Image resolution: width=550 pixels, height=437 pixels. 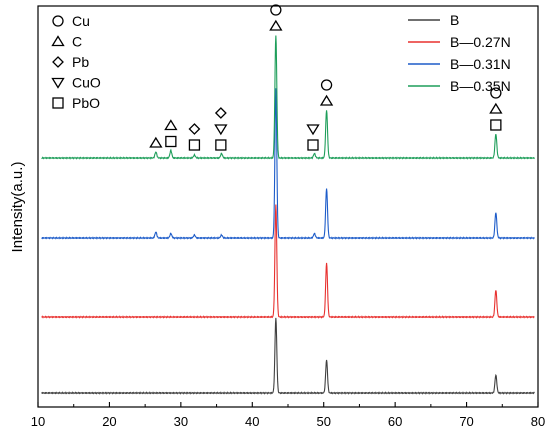 What do you see at coordinates (181, 421) in the screenshot?
I see `x-tick-label-30: 30` at bounding box center [181, 421].